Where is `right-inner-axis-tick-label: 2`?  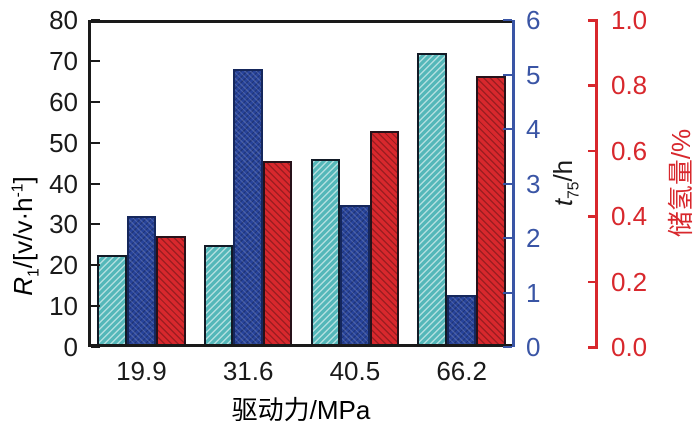
right-inner-axis-tick-label: 2 is located at coordinates (533, 238).